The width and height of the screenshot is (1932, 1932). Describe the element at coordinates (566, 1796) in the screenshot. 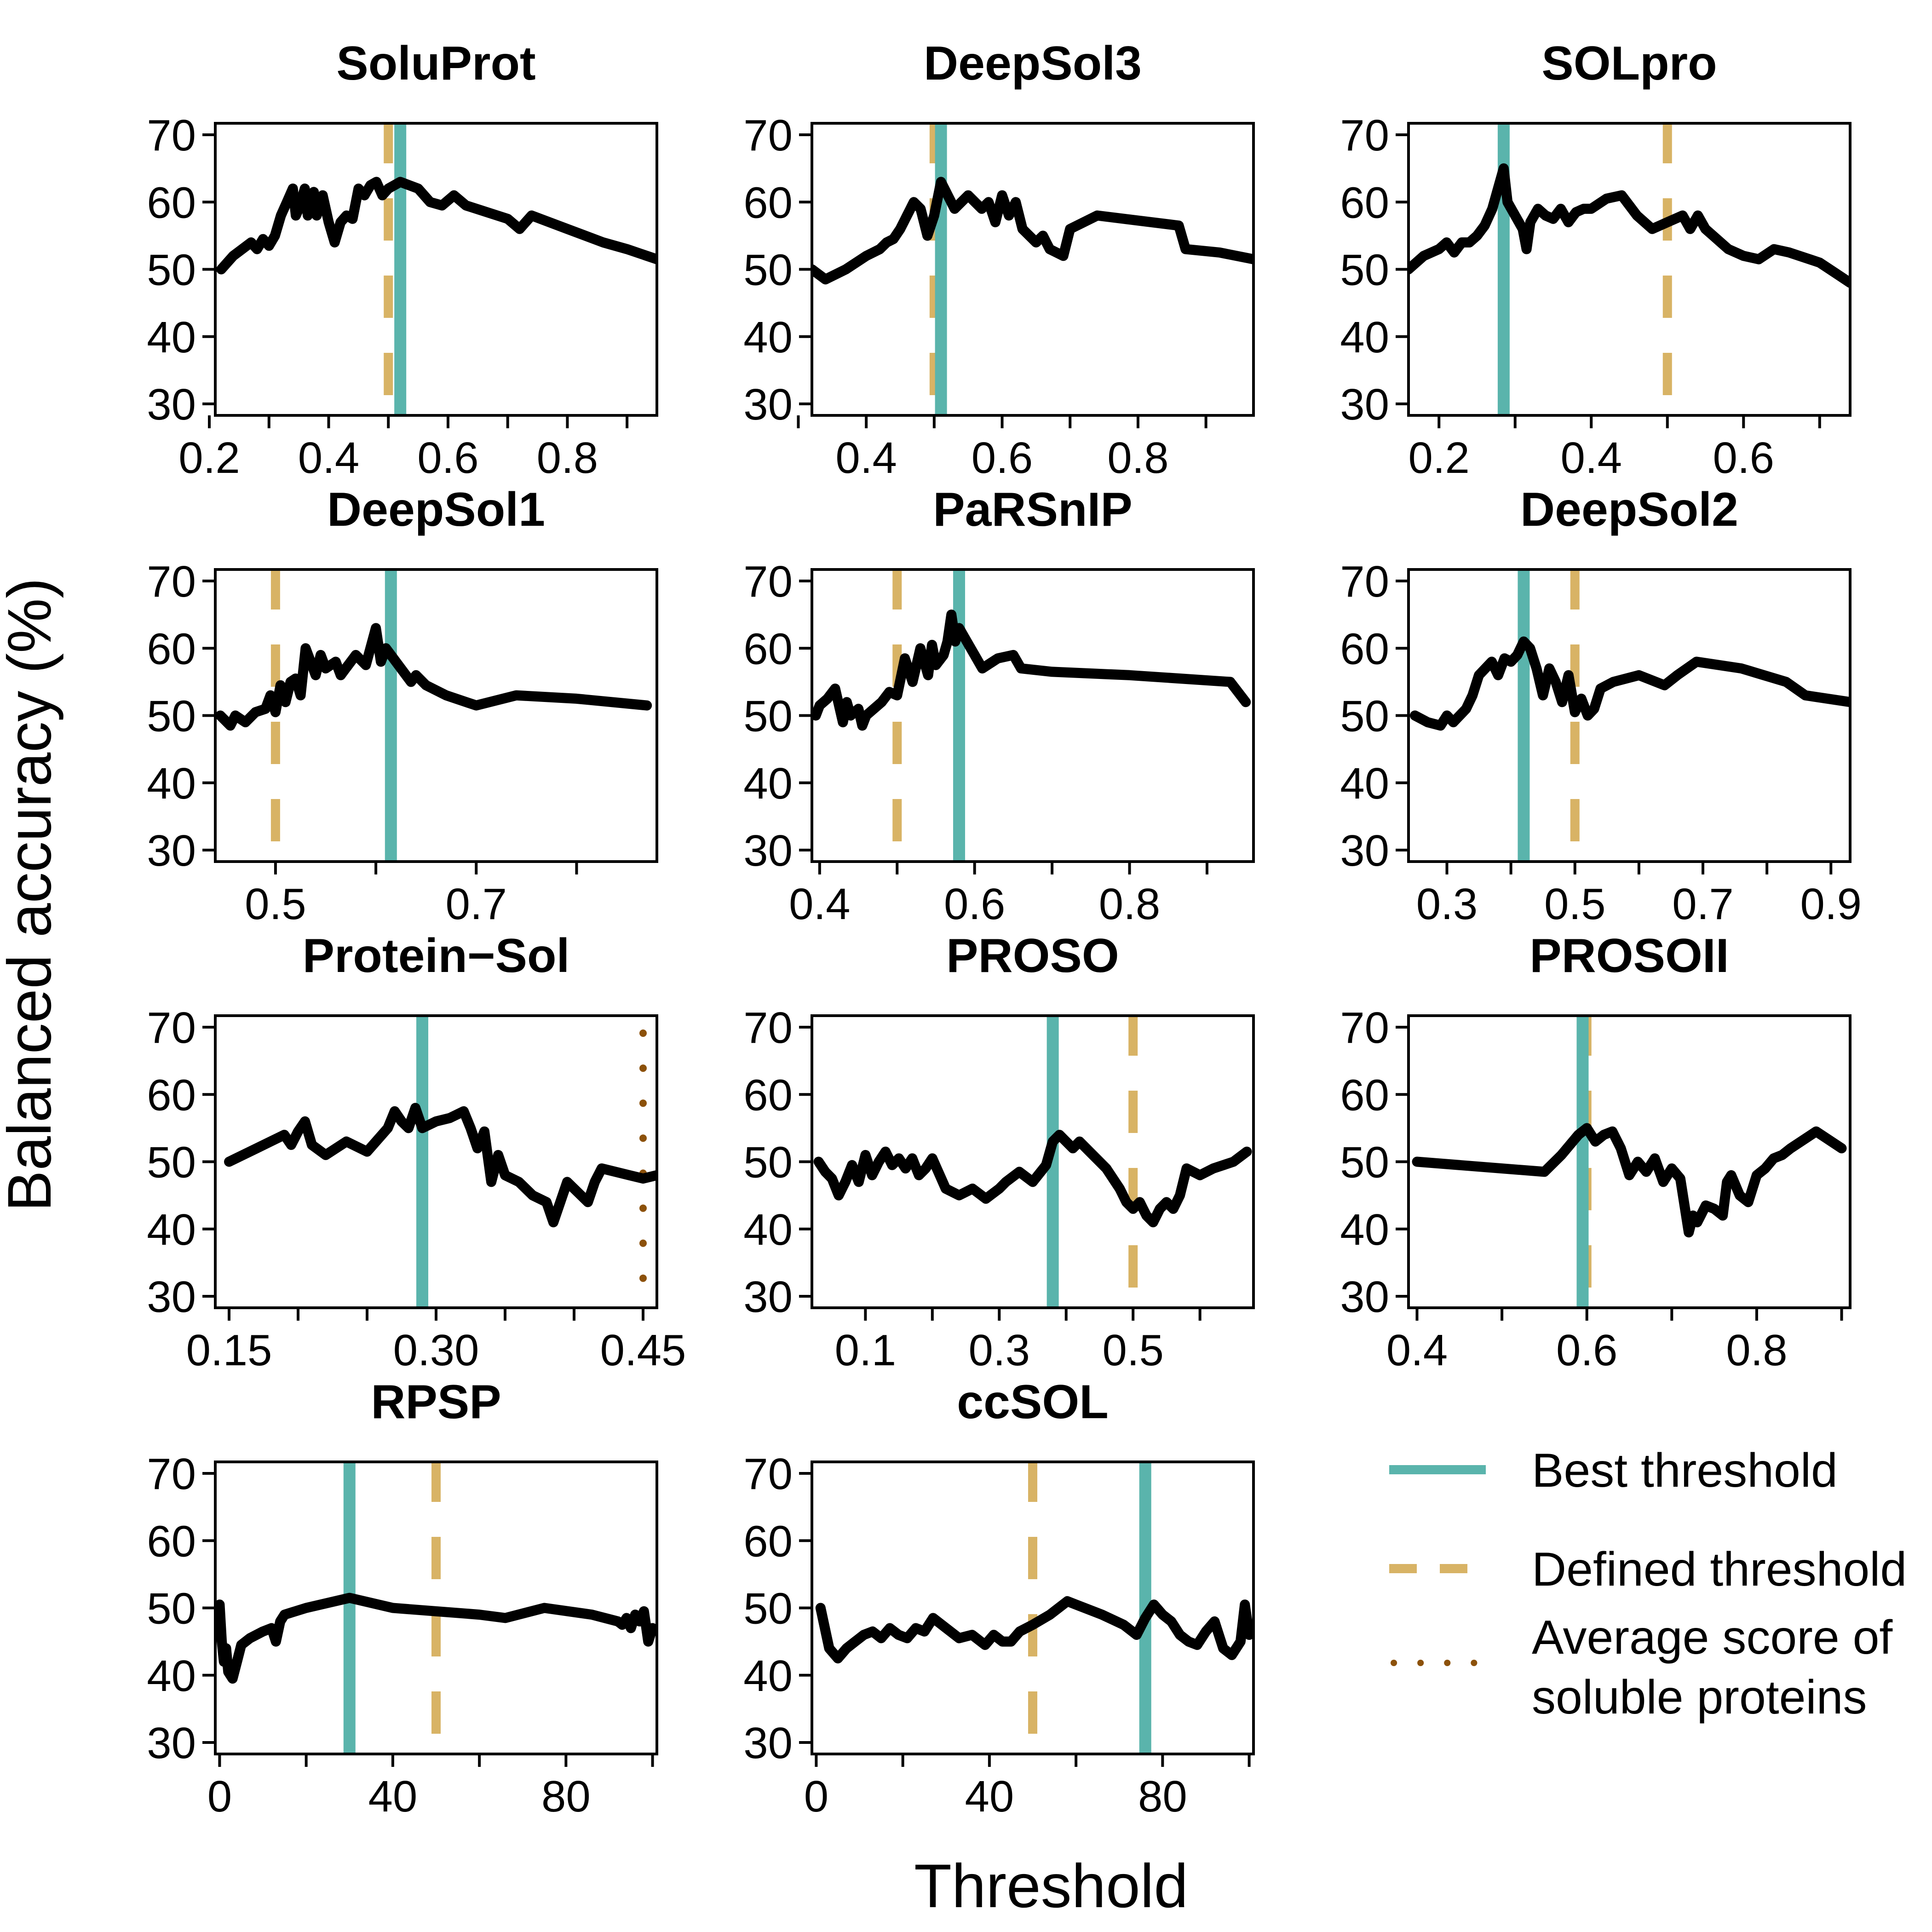

I see `x-tick-label: 80` at that location.